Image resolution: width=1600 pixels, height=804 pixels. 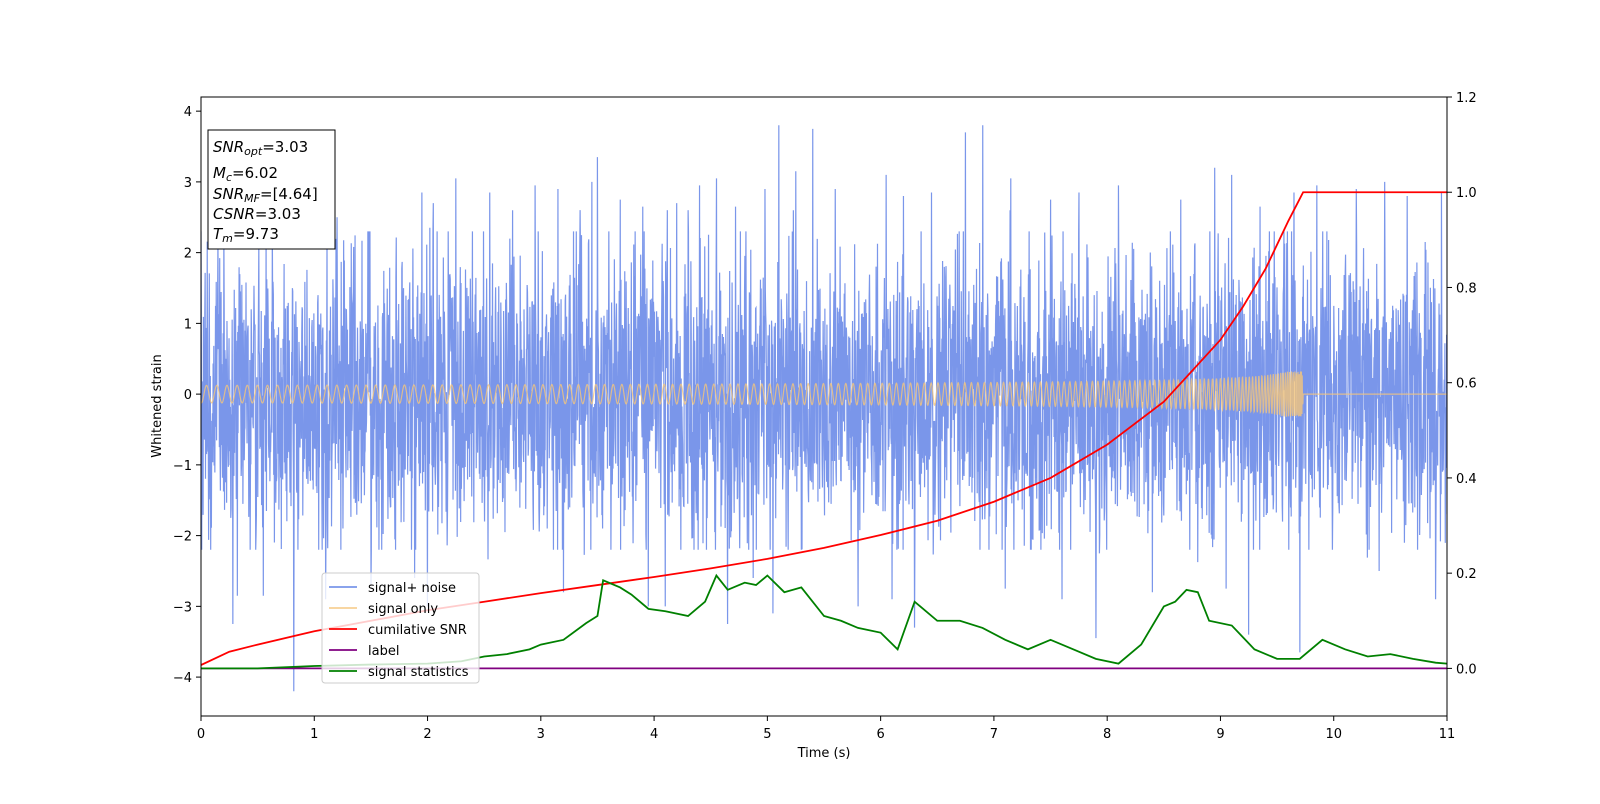 What do you see at coordinates (1333, 734) in the screenshot?
I see `x-tick-label: 10` at bounding box center [1333, 734].